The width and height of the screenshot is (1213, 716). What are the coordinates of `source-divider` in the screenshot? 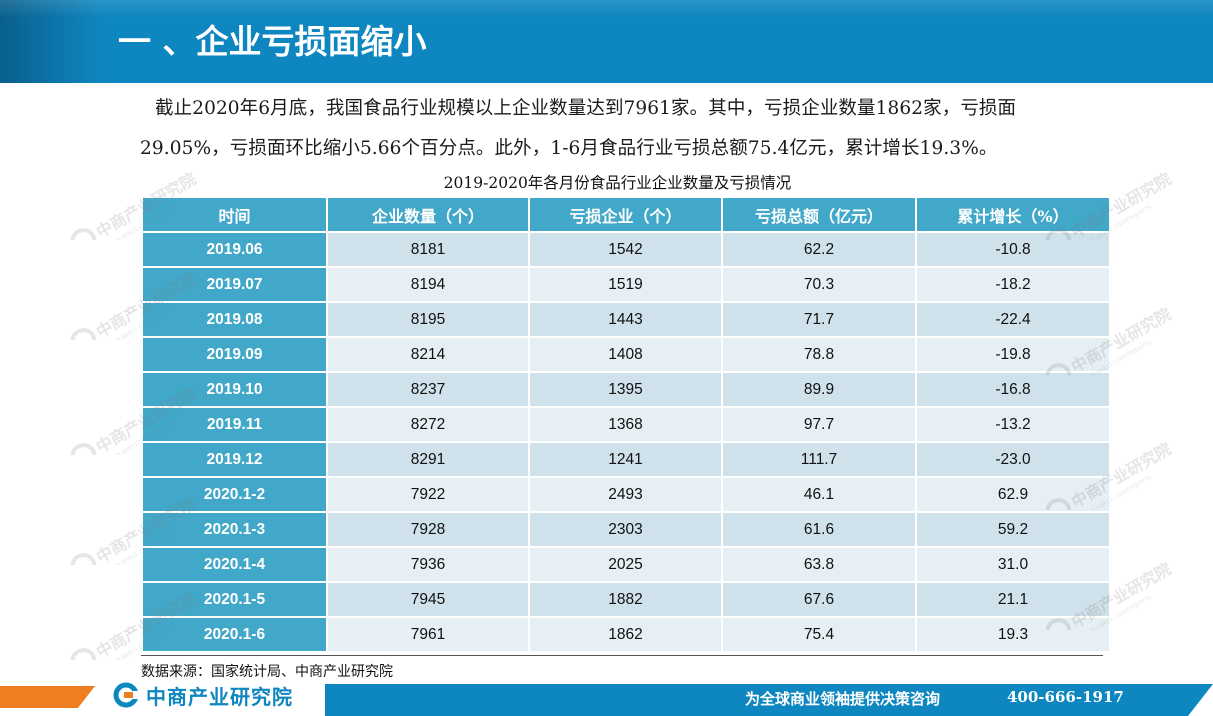 It's located at (622, 655).